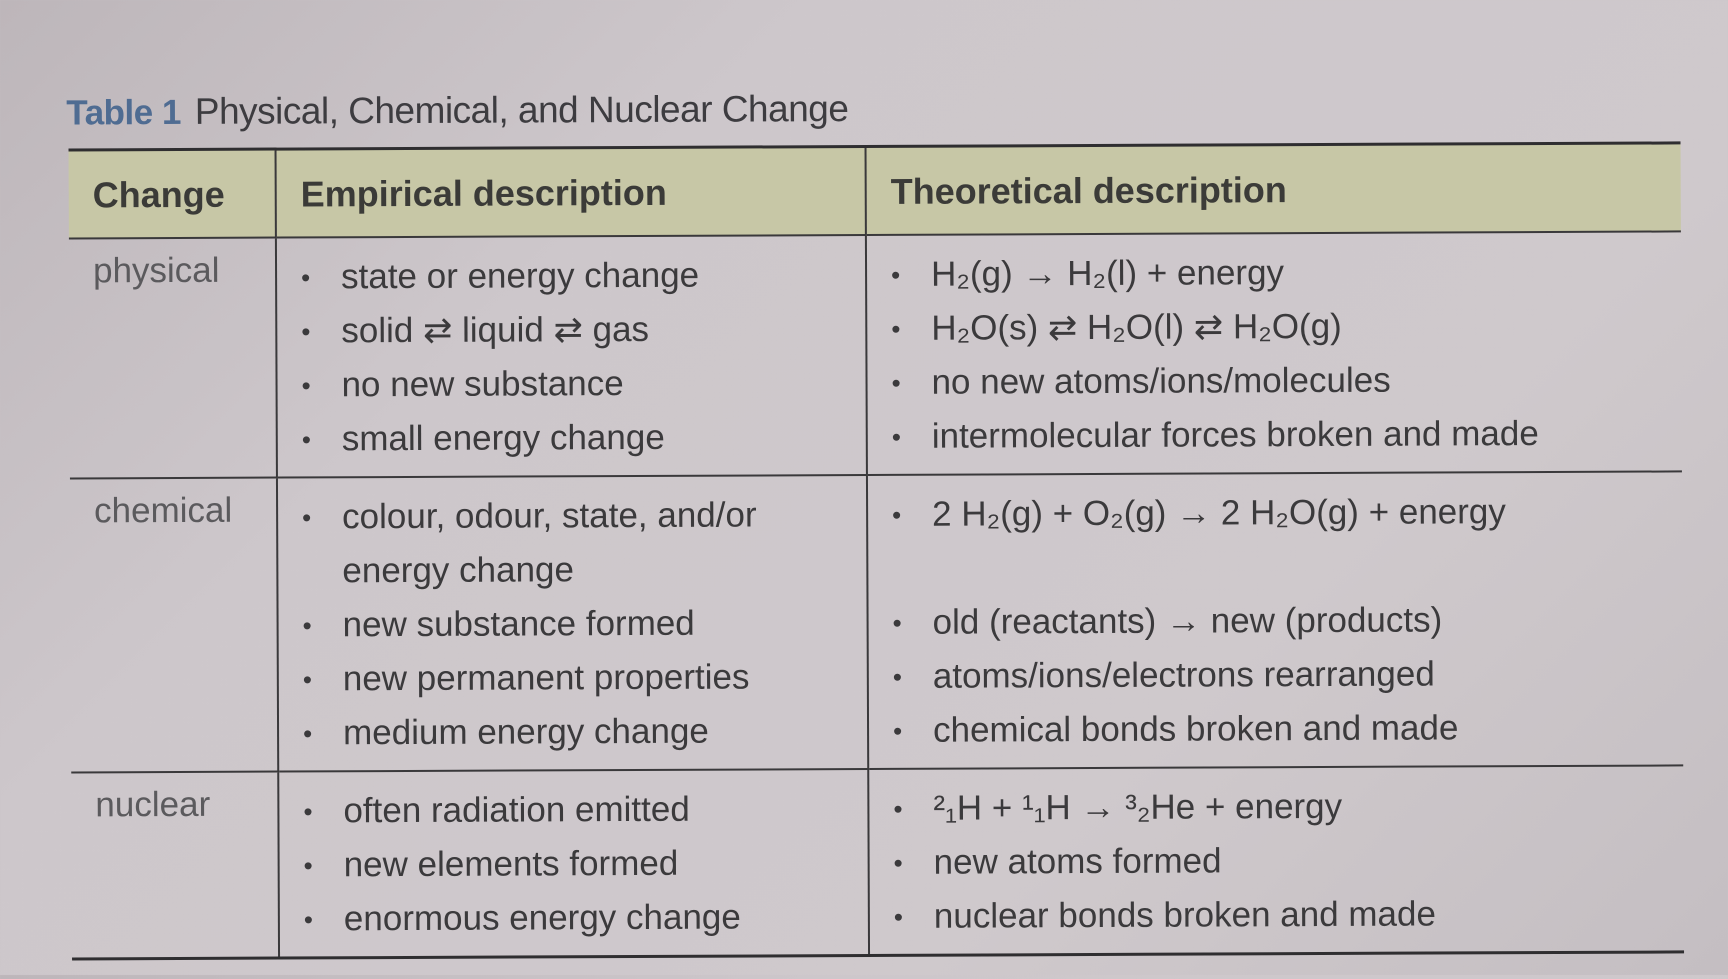 The image size is (1728, 979). What do you see at coordinates (521, 110) in the screenshot?
I see `table-title: Physical, Chemical, and Nuclear Change` at bounding box center [521, 110].